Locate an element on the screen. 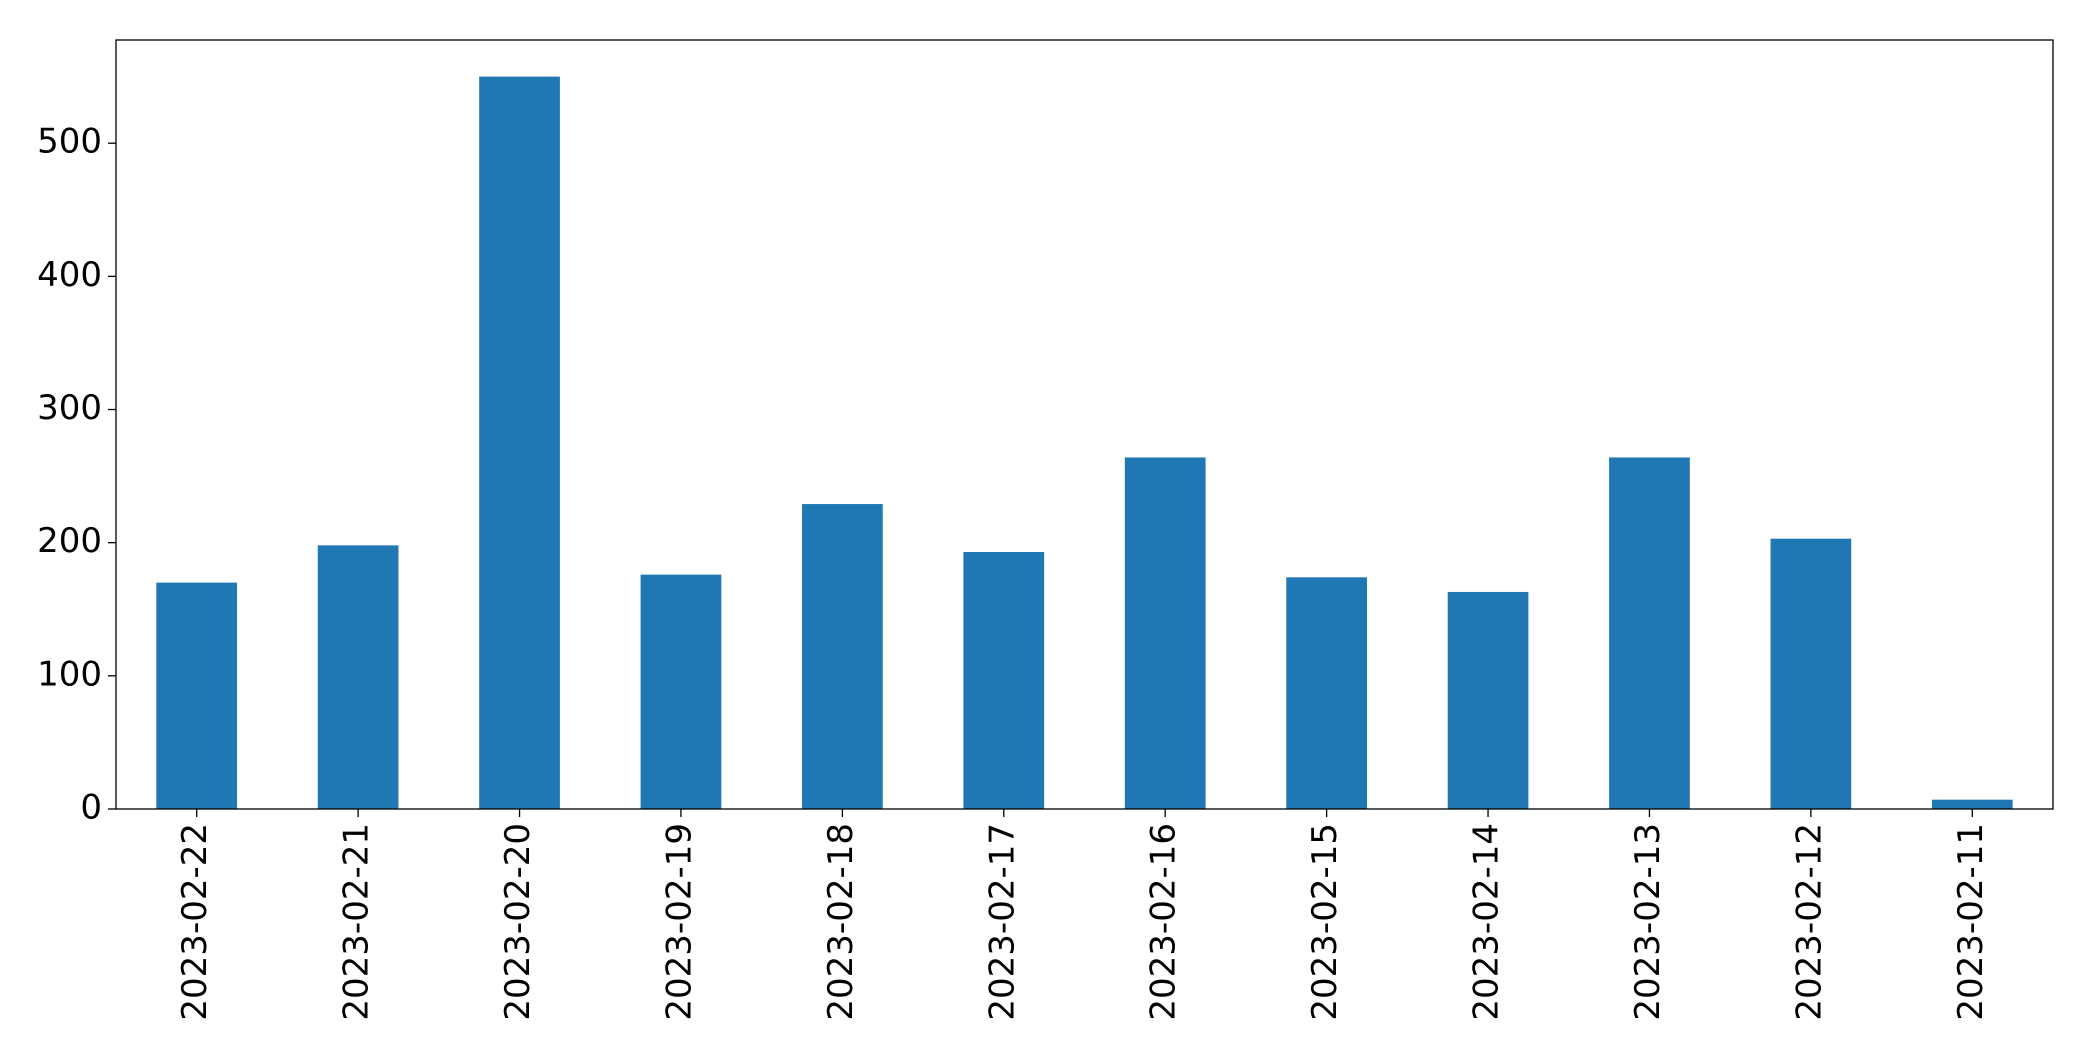 Image resolution: width=2093 pixels, height=1061 pixels. x-tick-label: 2023-02-19 is located at coordinates (679, 922).